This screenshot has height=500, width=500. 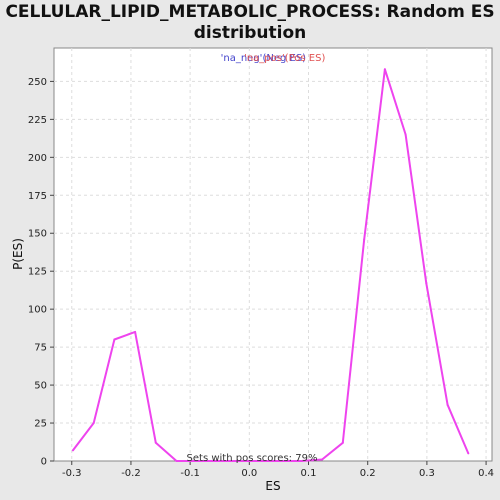 What do you see at coordinates (37, 158) in the screenshot?
I see `y-tick-label: 200` at bounding box center [37, 158].